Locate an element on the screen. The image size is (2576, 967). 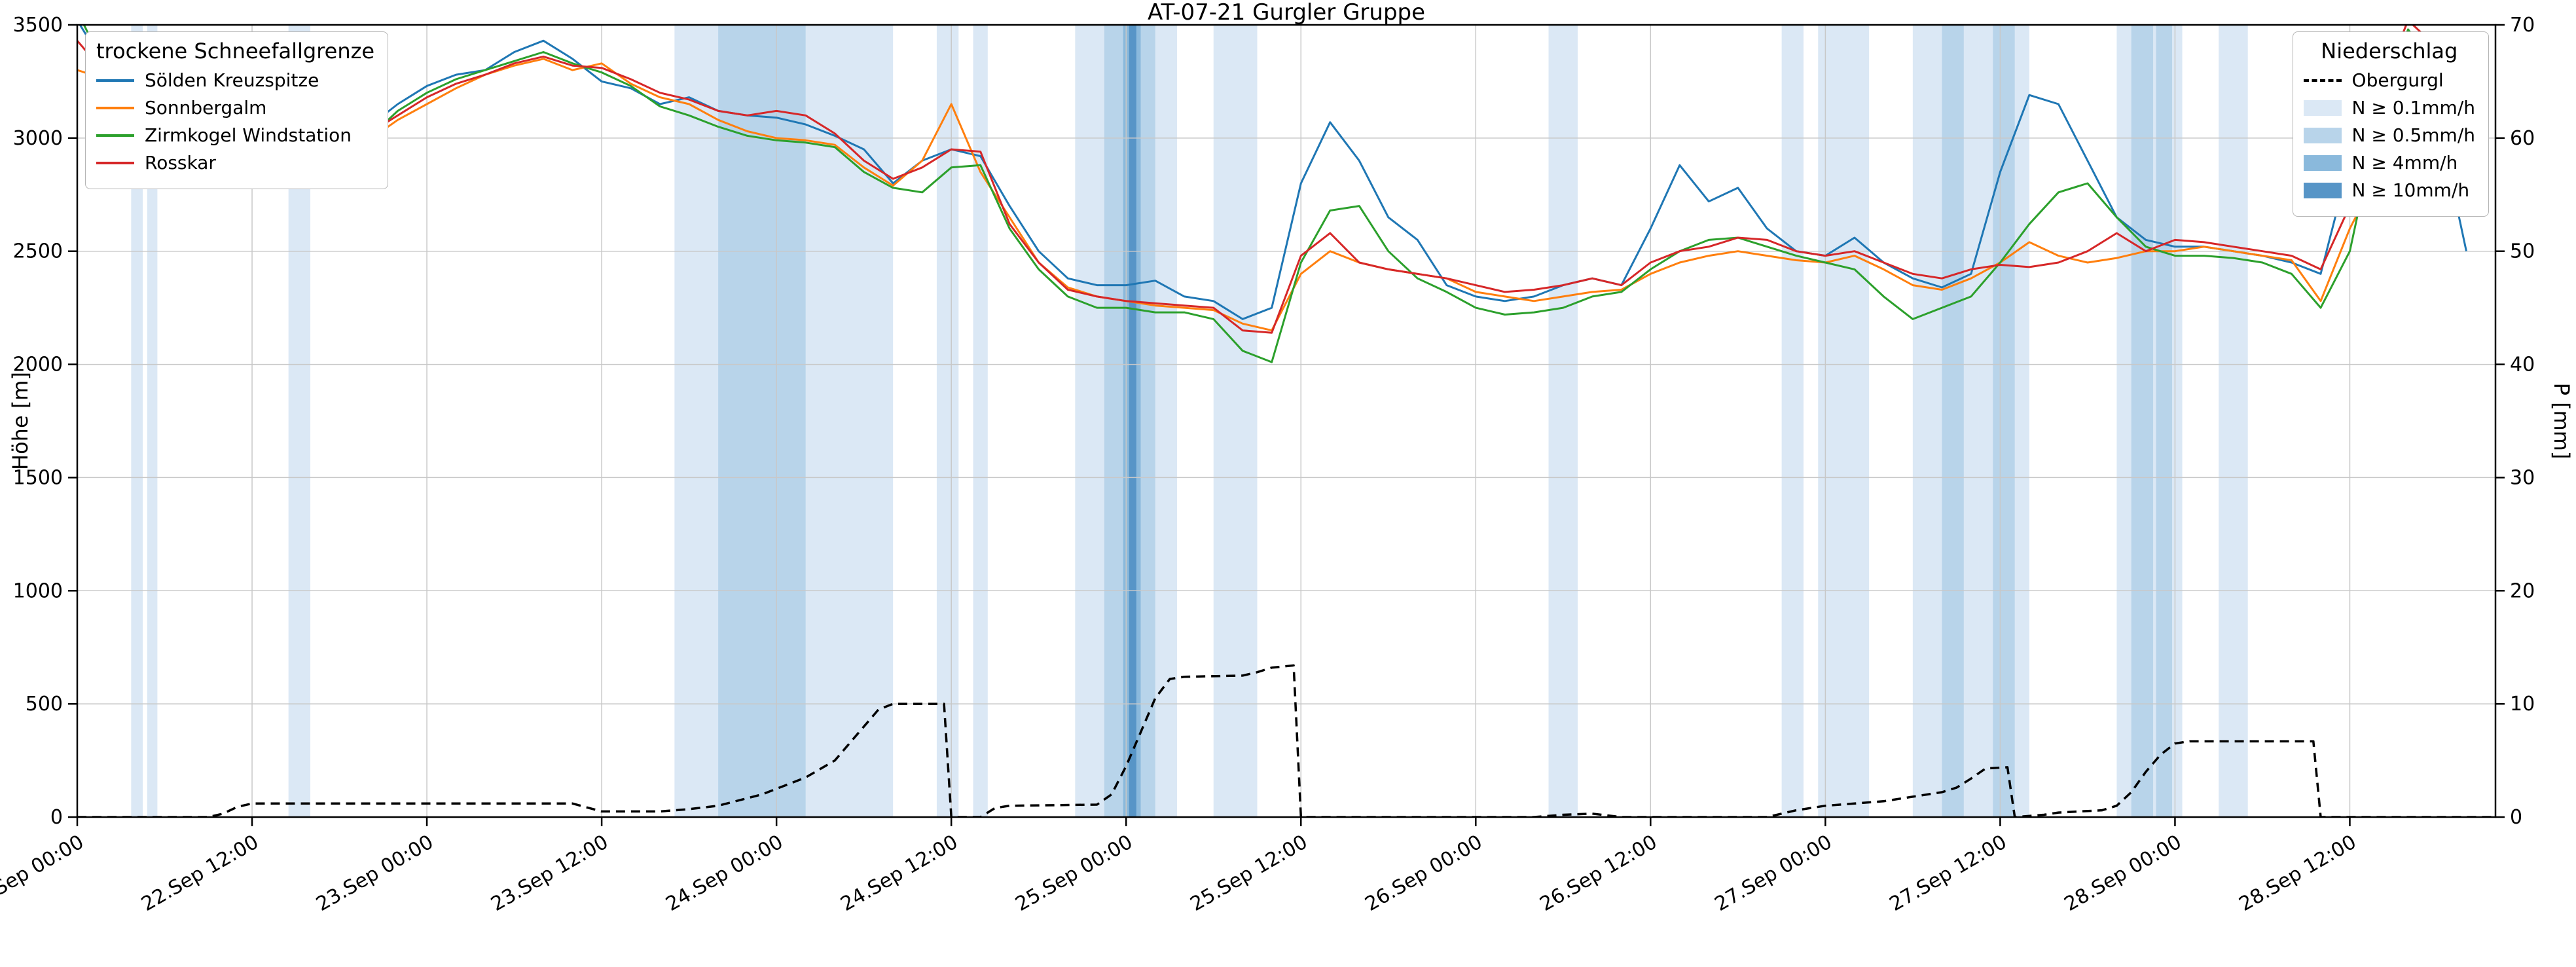
y-left-tick-label: 500 is located at coordinates (44, 705).